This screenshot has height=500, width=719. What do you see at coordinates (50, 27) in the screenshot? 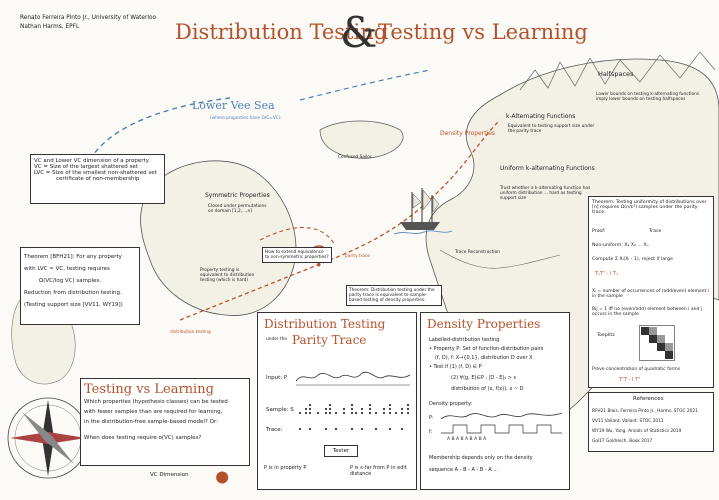
I see `authors-2: Nathan Harms, EPFL` at bounding box center [50, 27].